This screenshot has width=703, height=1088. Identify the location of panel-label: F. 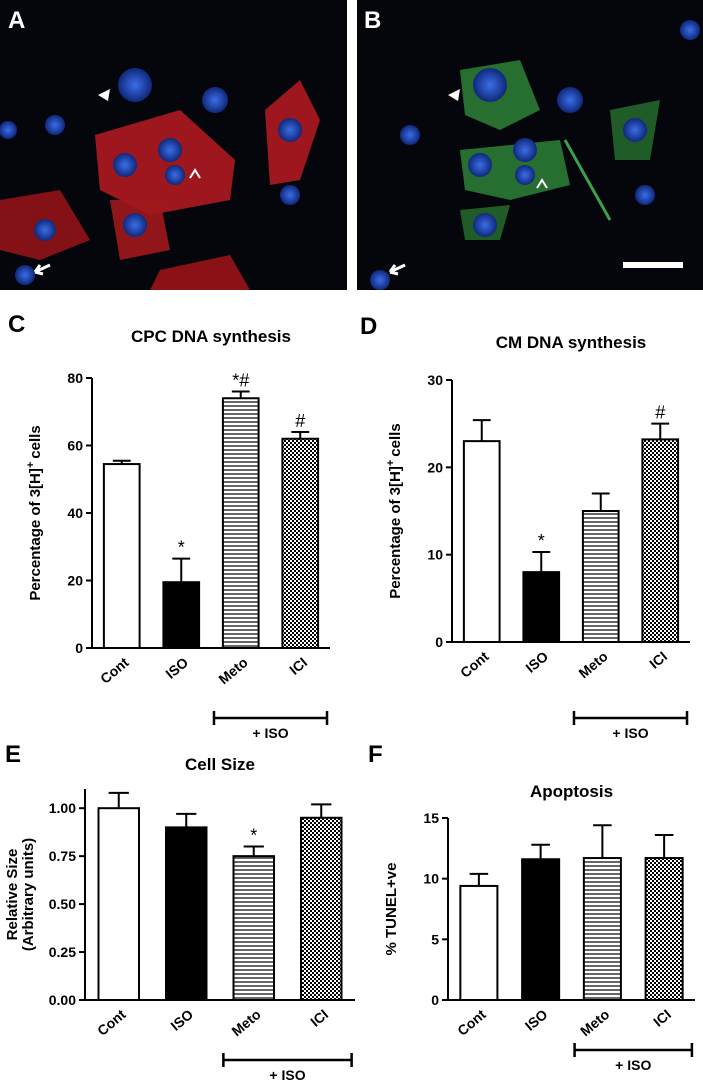
(375, 754).